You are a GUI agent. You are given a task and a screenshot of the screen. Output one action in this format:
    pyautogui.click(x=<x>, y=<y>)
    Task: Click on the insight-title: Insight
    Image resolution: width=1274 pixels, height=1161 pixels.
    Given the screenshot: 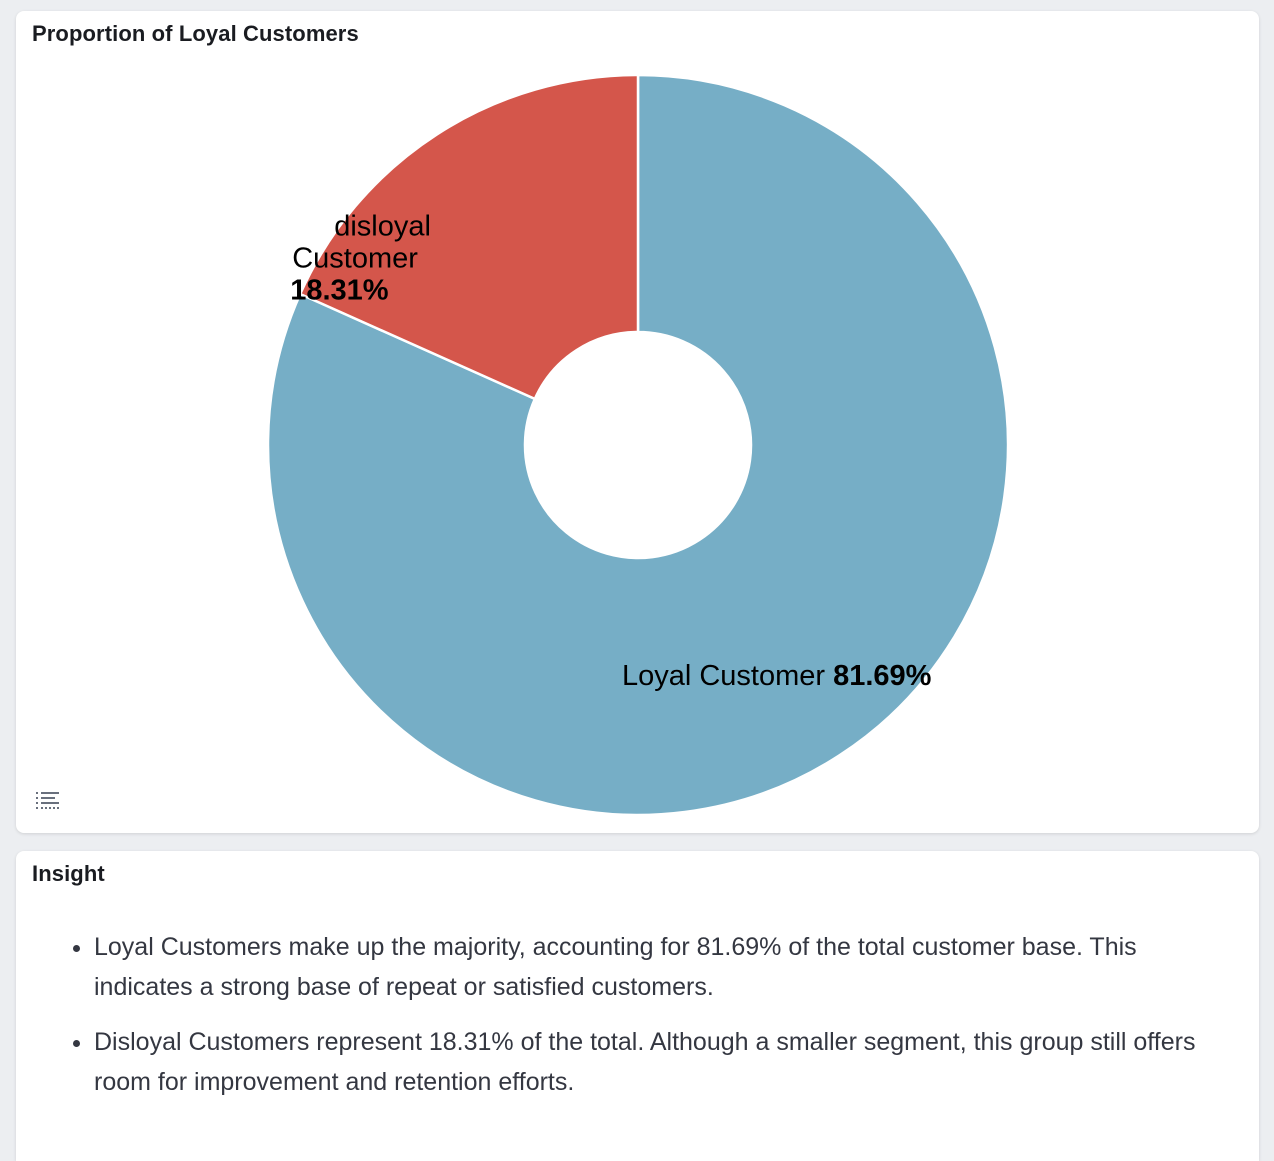 What is the action you would take?
    pyautogui.click(x=68, y=873)
    